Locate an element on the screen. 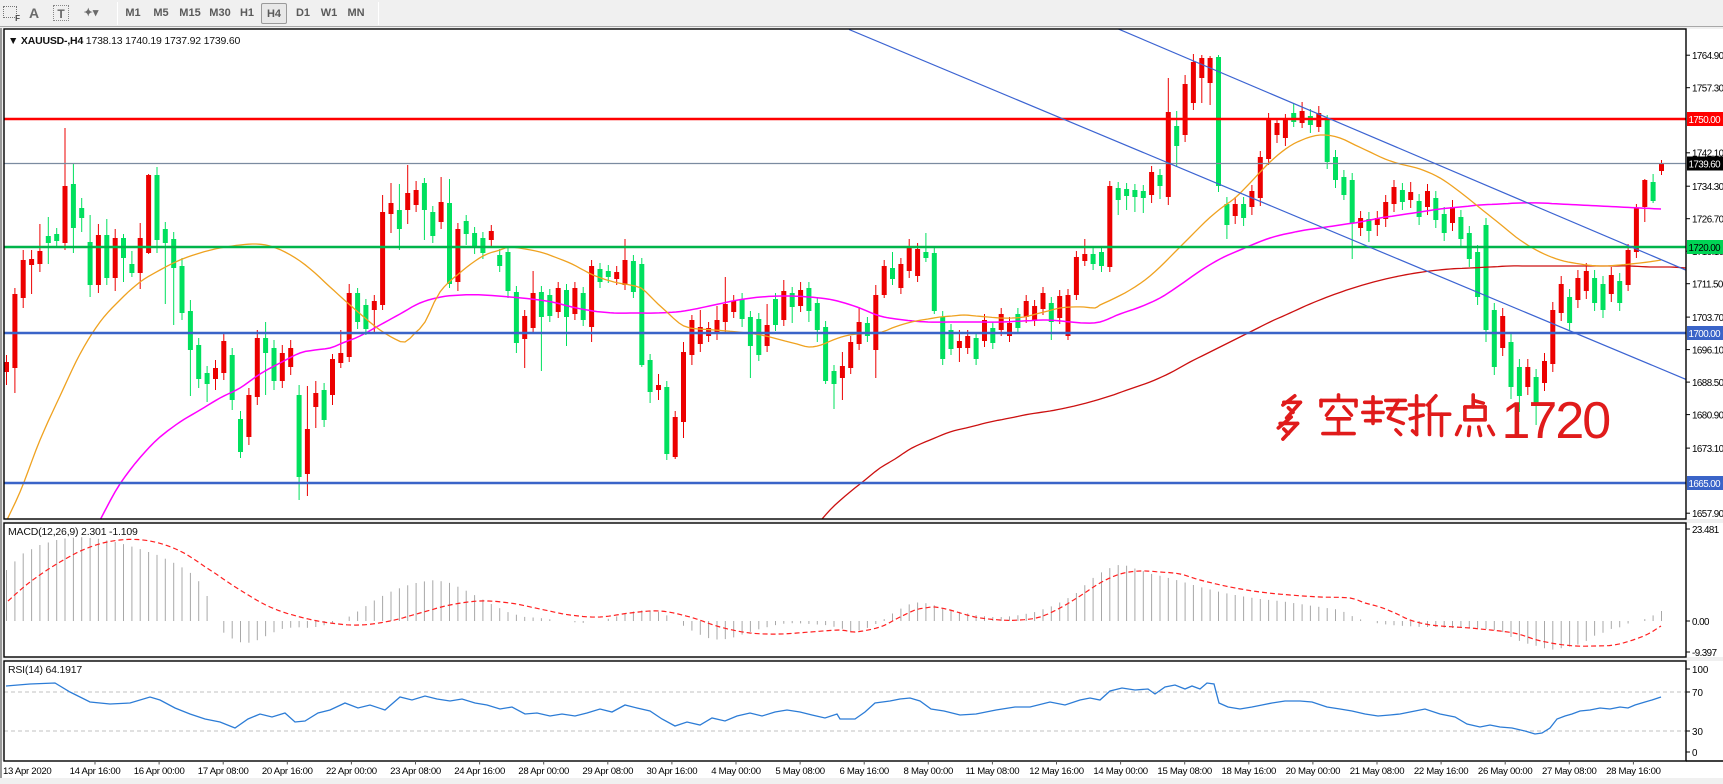  svg-text: 4 May 00:00 is located at coordinates (736, 771).